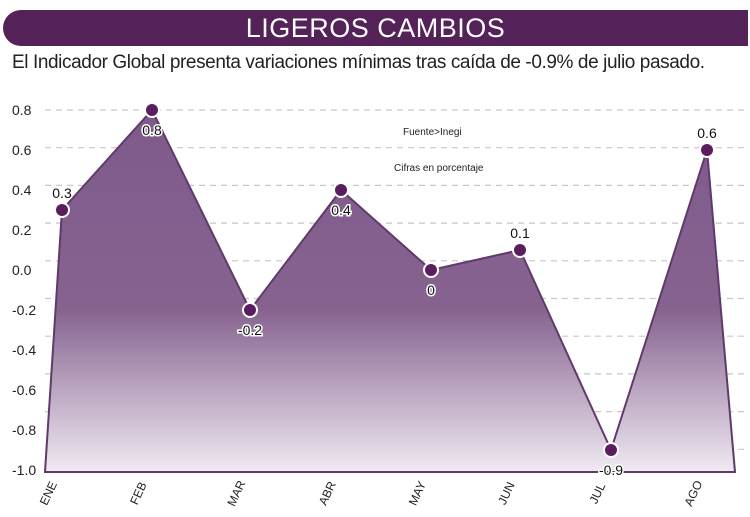 The height and width of the screenshot is (517, 750). Describe the element at coordinates (138, 493) in the screenshot. I see `x-tick-label: FEB` at that location.